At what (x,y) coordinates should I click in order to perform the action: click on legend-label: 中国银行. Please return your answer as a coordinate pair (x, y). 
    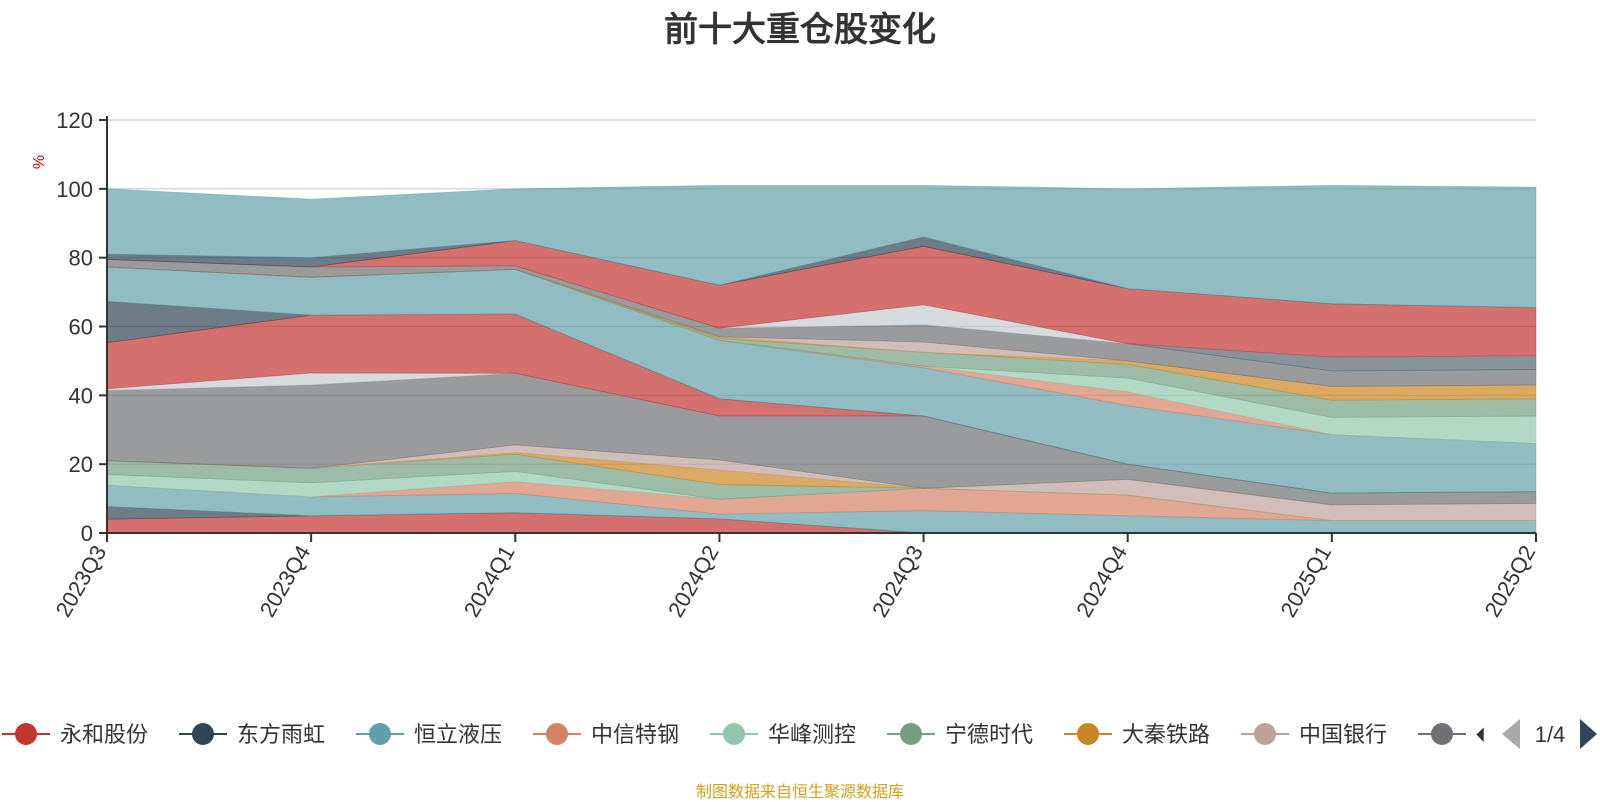
    Looking at the image, I should click on (1343, 734).